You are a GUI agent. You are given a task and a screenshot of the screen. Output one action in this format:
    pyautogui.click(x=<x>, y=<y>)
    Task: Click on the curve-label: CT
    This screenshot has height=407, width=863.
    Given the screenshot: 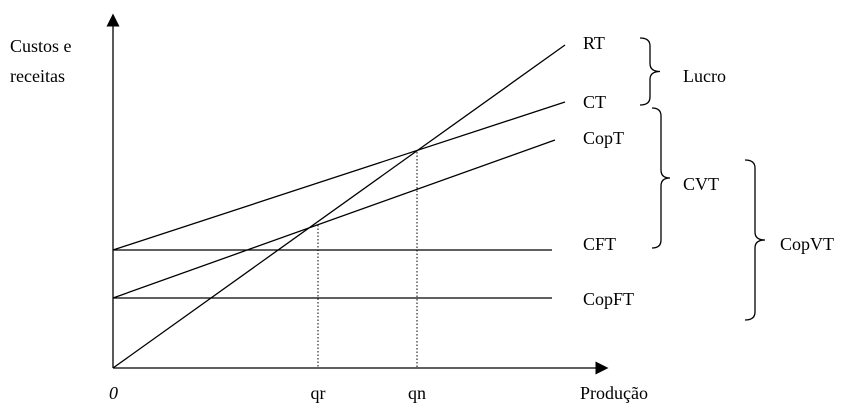 What is the action you would take?
    pyautogui.click(x=594, y=102)
    